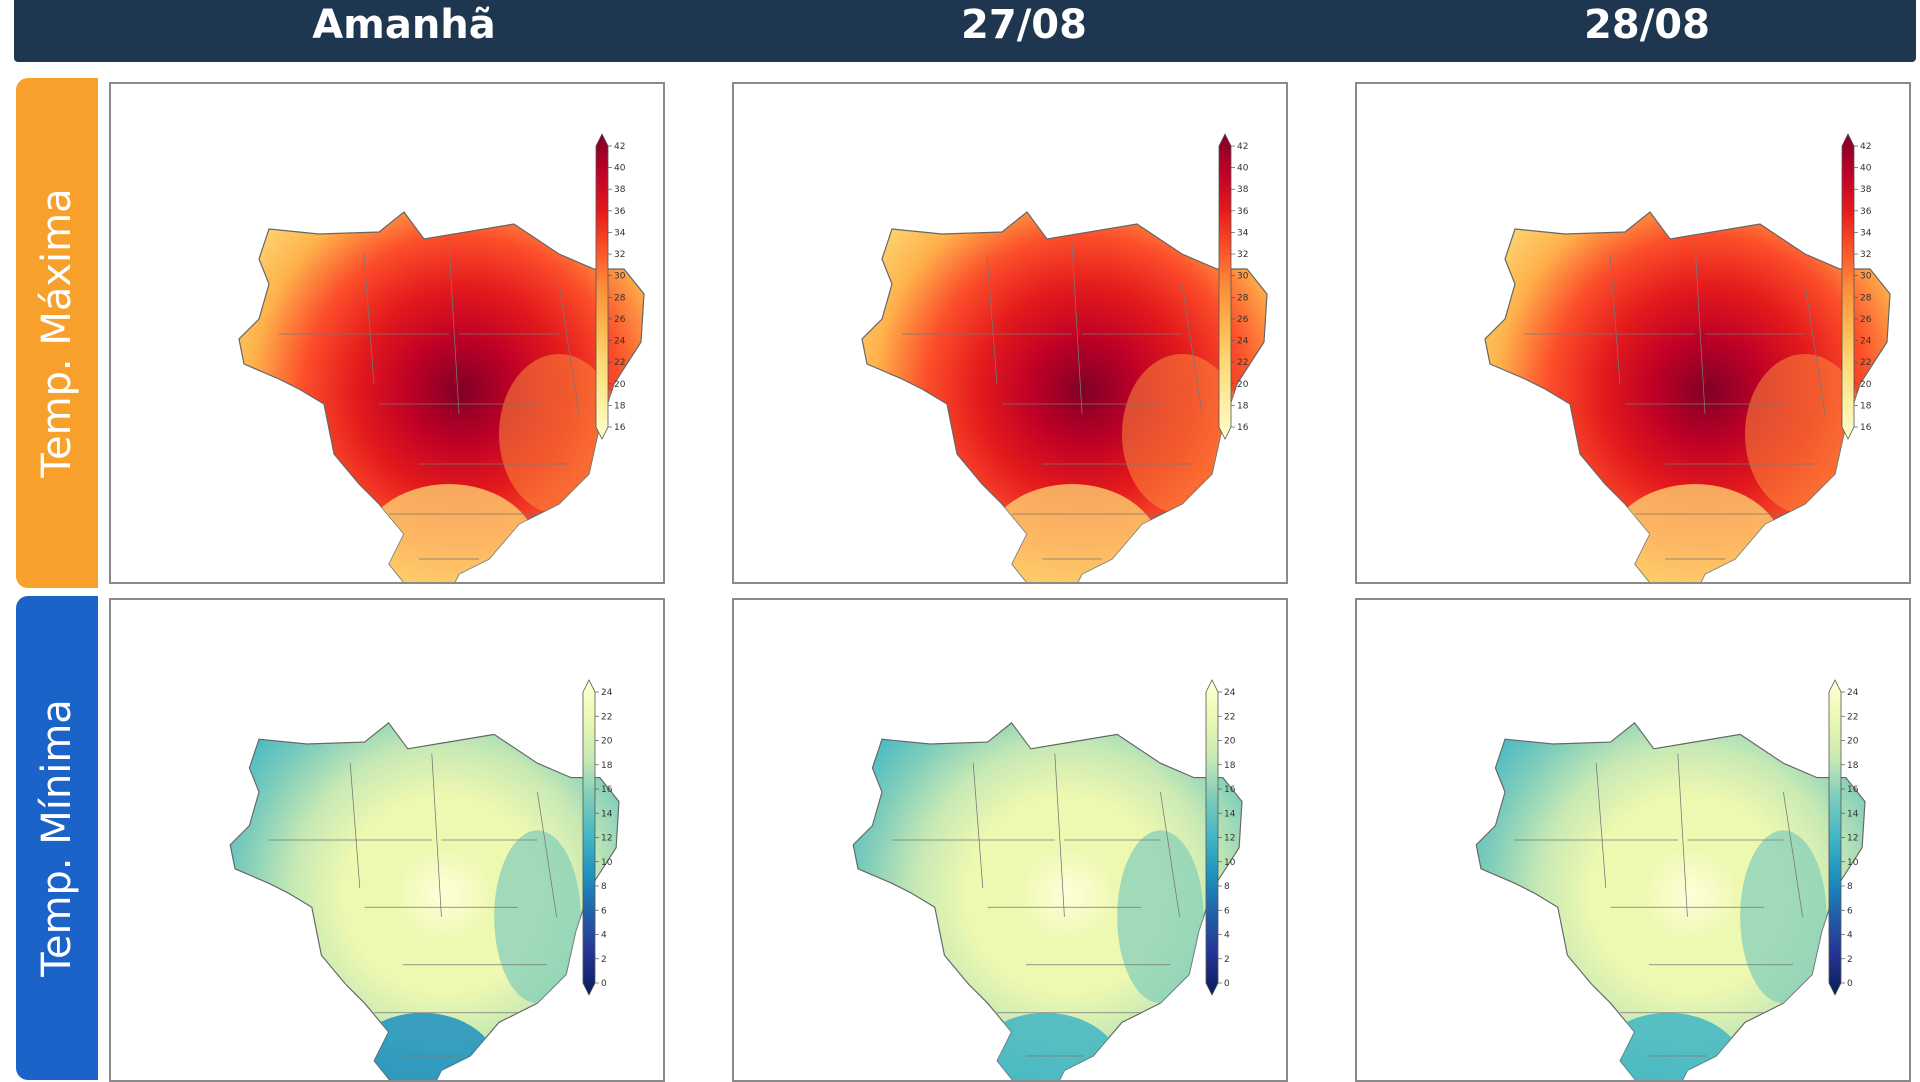 The image size is (1920, 1082). Describe the element at coordinates (1024, 25) in the screenshot. I see `column-title-2708: 27/08` at that location.